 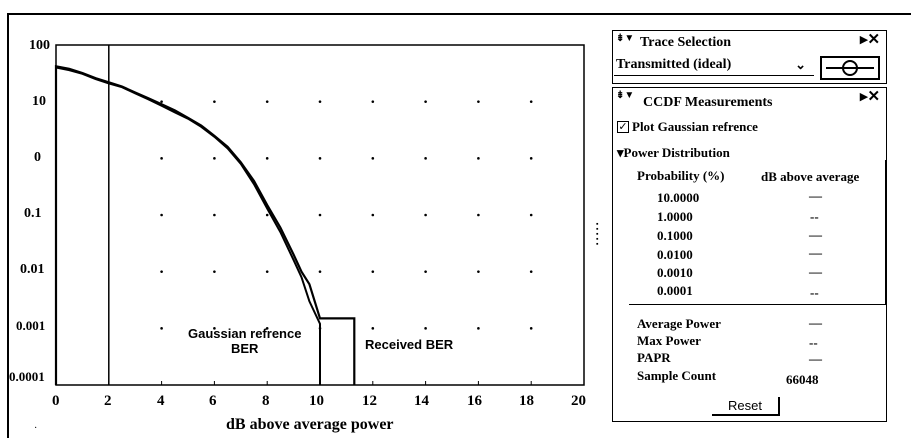 I want to click on power-distribution-toggle: ▾Power Distribution, so click(x=673, y=153).